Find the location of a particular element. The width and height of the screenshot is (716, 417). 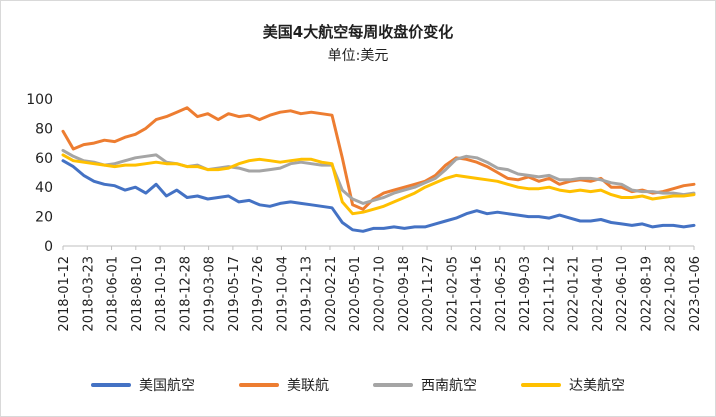

y-tick-label: 80 is located at coordinates (44, 129).